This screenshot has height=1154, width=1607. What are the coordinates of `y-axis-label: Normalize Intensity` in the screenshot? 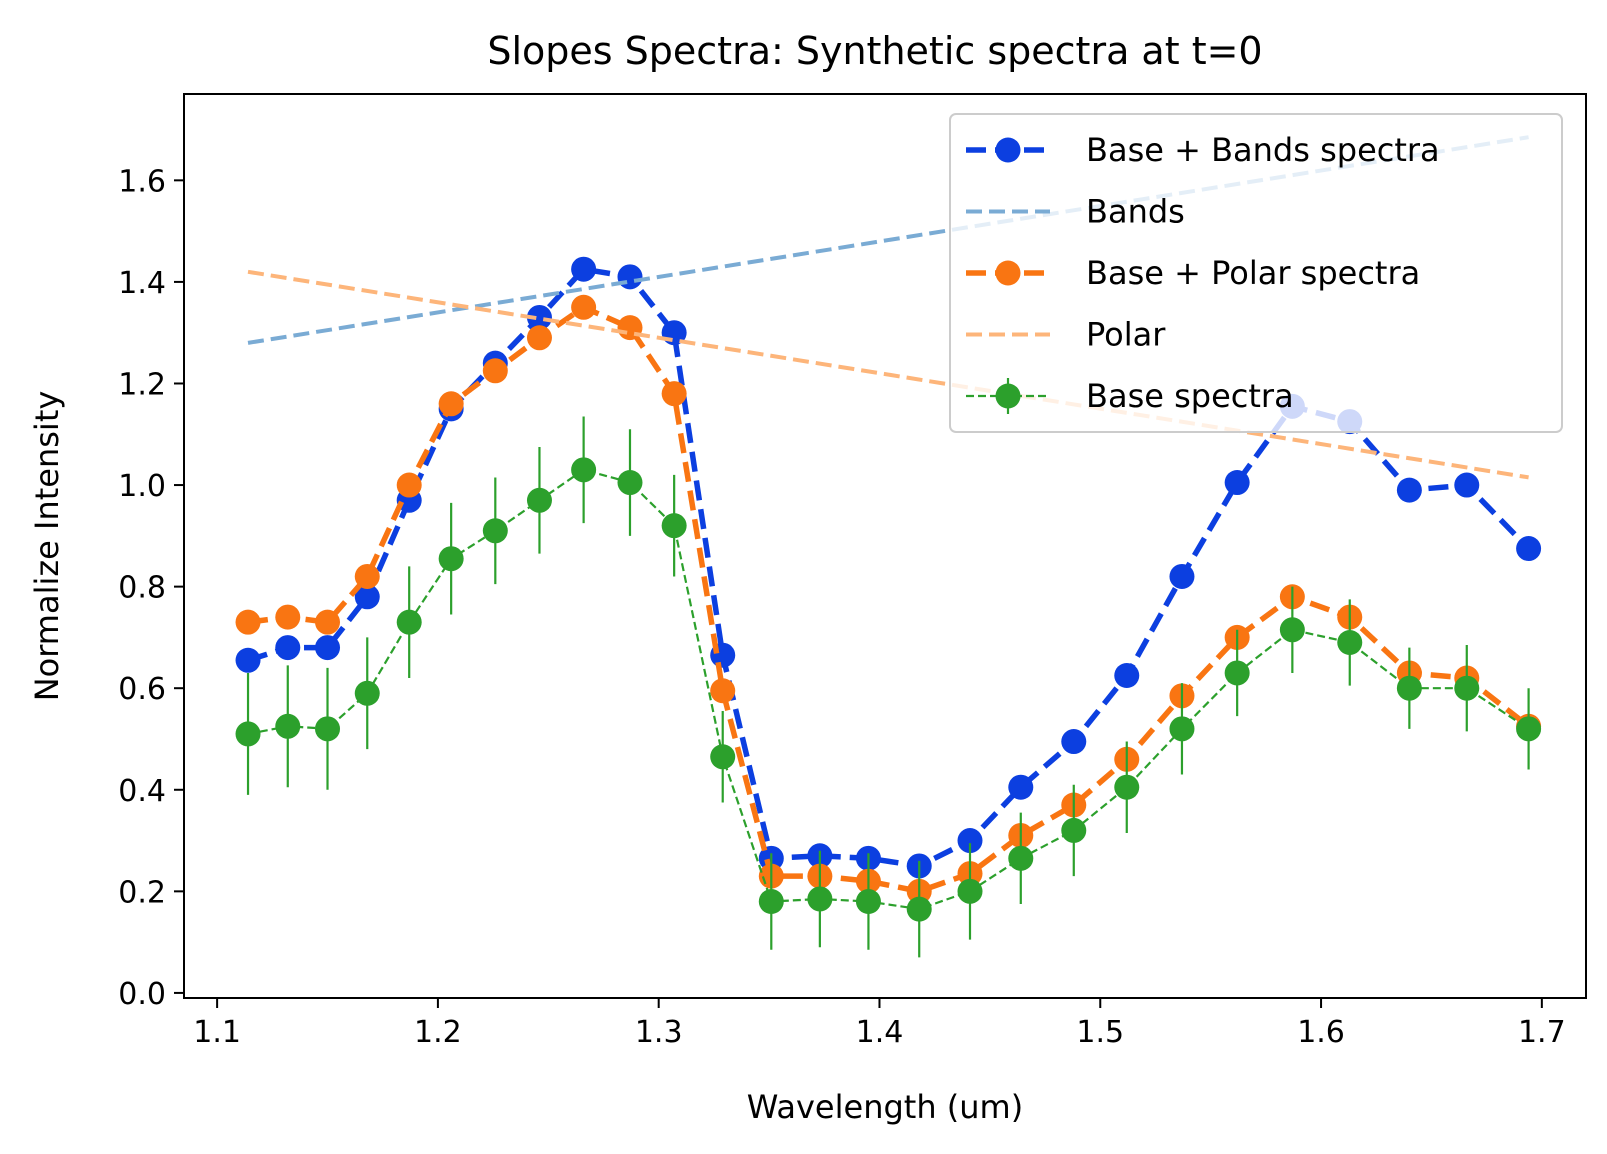 It's located at (47, 546).